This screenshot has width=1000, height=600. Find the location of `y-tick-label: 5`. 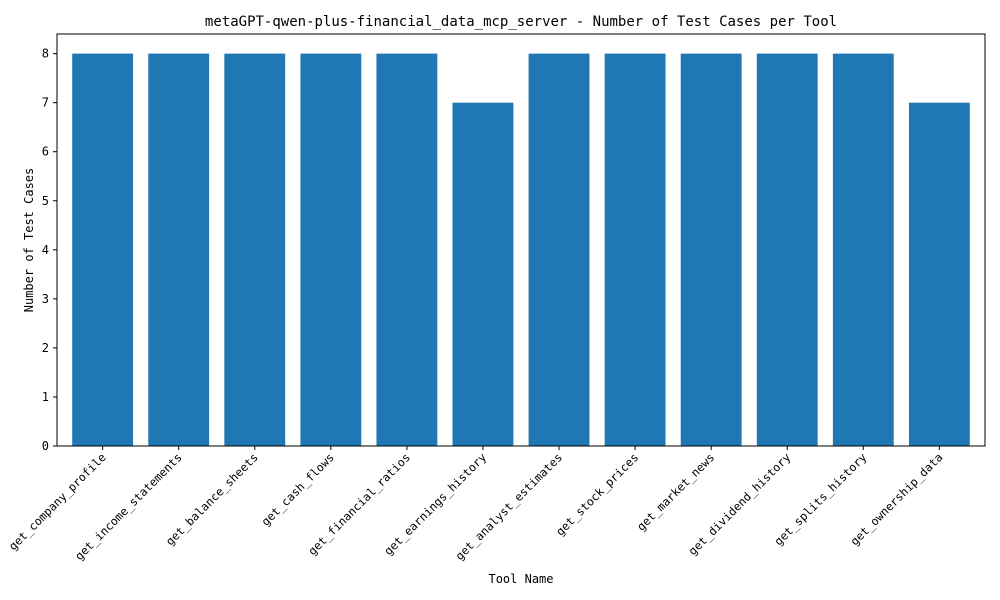

y-tick-label: 5 is located at coordinates (45, 201).